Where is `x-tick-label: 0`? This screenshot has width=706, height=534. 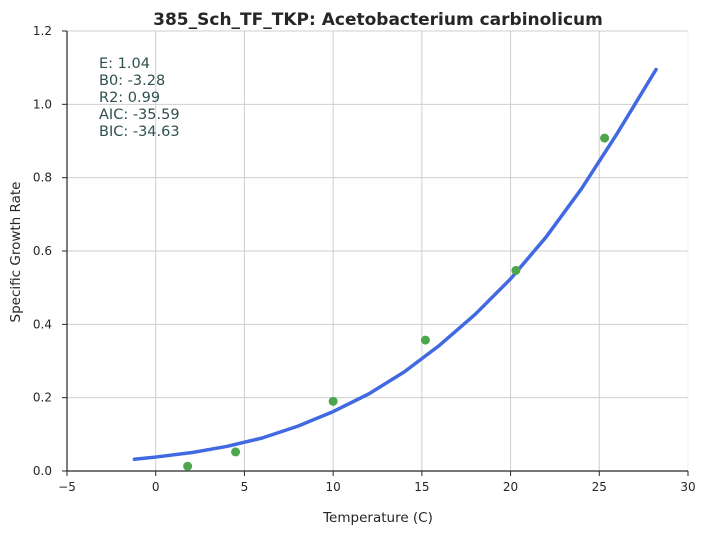
x-tick-label: 0 is located at coordinates (156, 487).